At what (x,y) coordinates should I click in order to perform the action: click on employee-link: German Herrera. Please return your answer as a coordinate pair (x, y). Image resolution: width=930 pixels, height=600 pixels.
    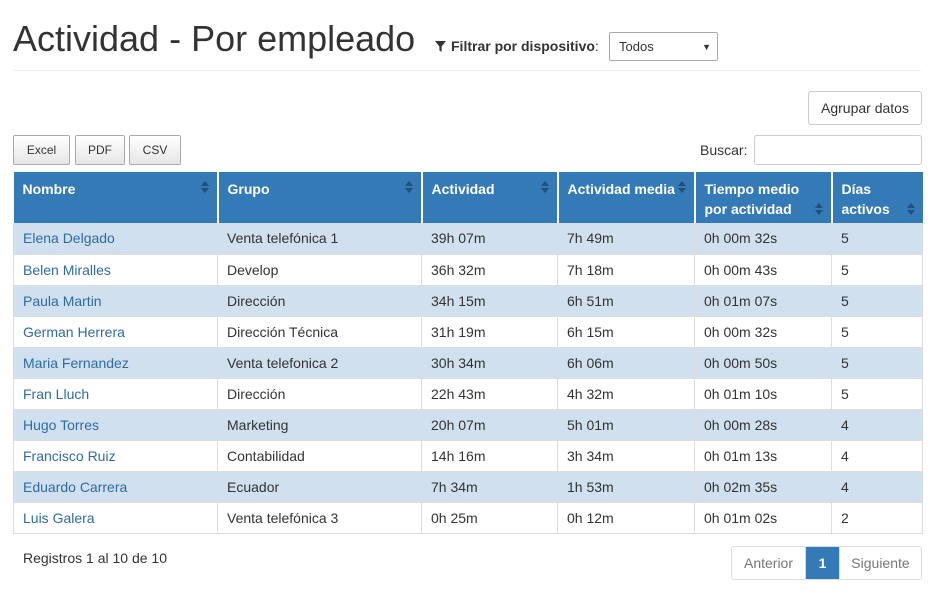
    Looking at the image, I should click on (74, 331).